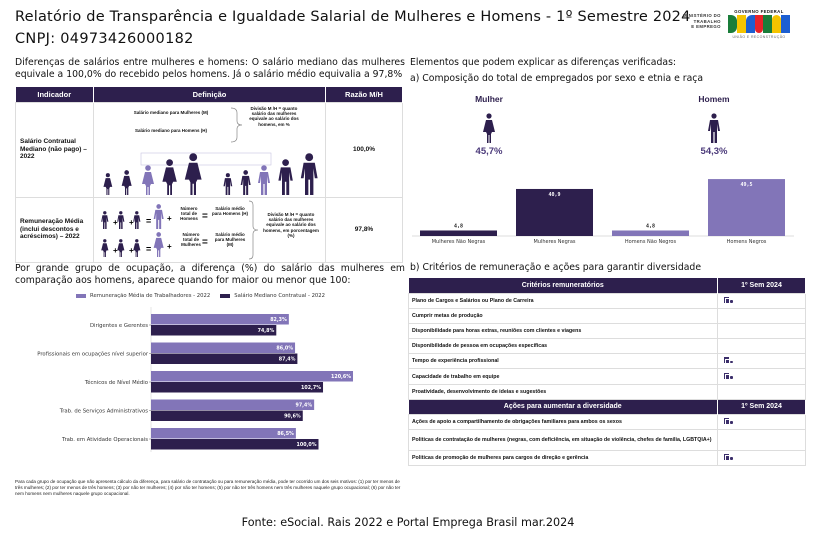 This screenshot has height=548, width=816. I want to click on ministry-line: E EMPREGO, so click(706, 26).